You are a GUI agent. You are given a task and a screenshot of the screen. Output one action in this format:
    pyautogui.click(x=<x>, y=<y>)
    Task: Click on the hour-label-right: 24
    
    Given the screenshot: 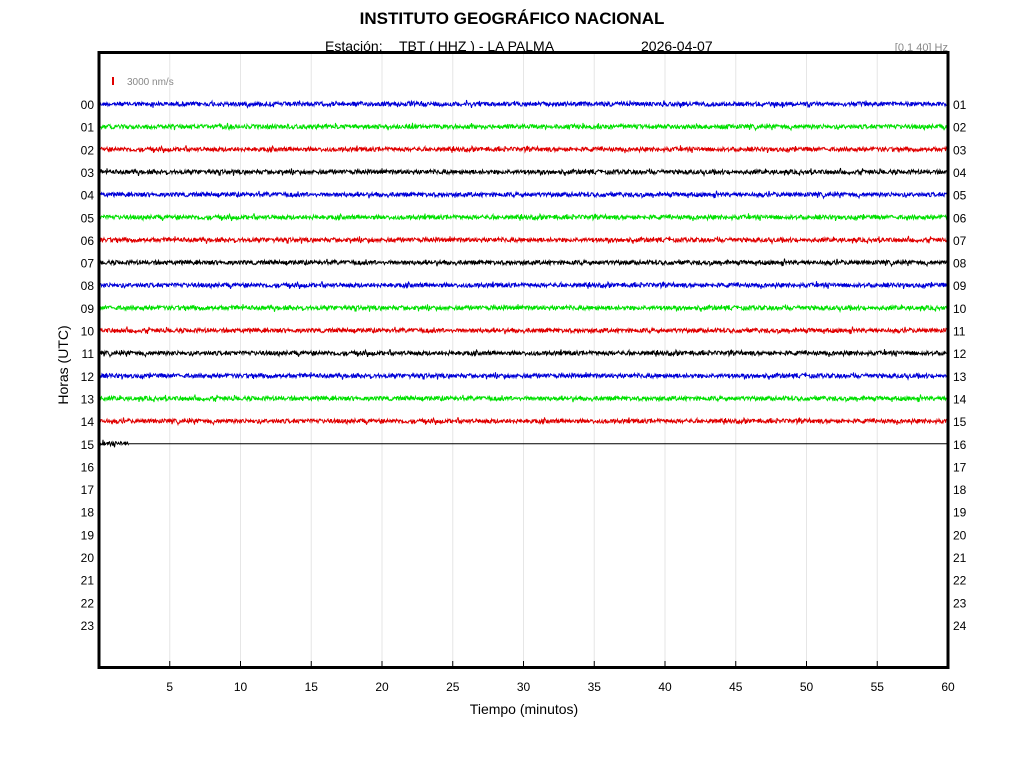 What is the action you would take?
    pyautogui.click(x=960, y=626)
    